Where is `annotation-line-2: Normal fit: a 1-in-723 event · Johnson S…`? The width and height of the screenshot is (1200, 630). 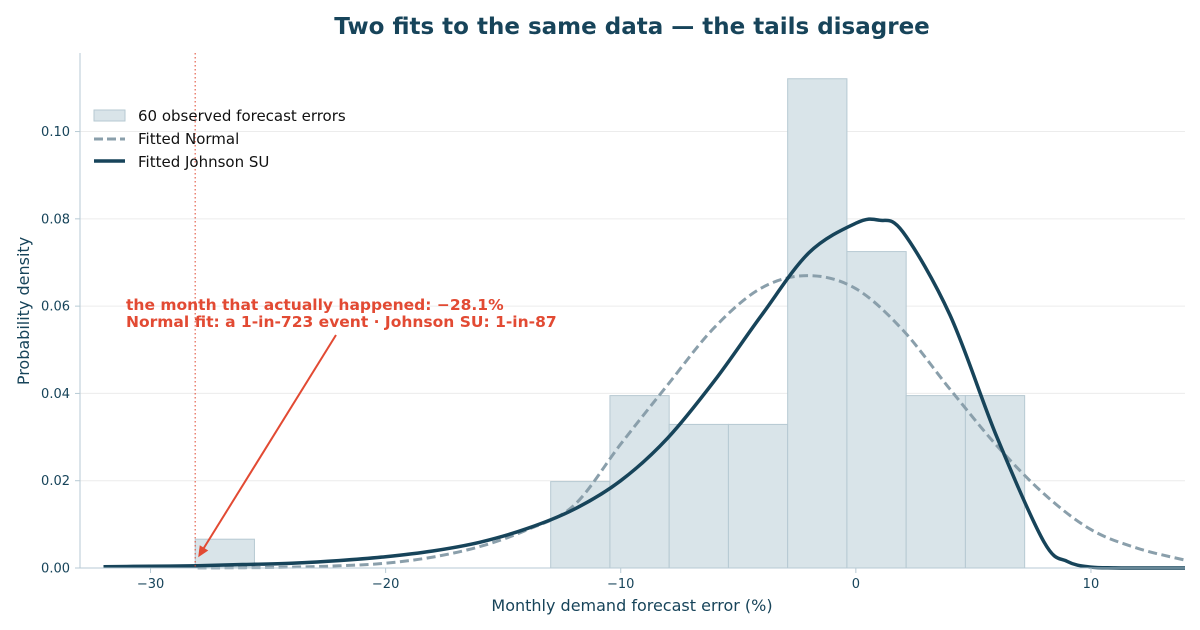
annotation-line-2: Normal fit: a 1-in-723 event · Johnson S… is located at coordinates (341, 322).